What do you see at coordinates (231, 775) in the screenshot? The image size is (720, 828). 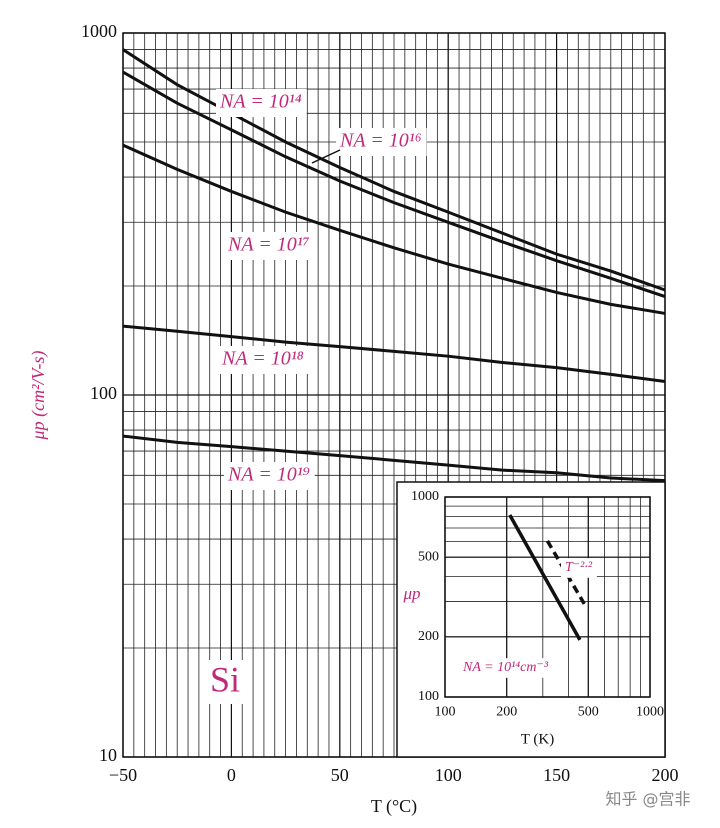 I see `x-tick-label: 0` at bounding box center [231, 775].